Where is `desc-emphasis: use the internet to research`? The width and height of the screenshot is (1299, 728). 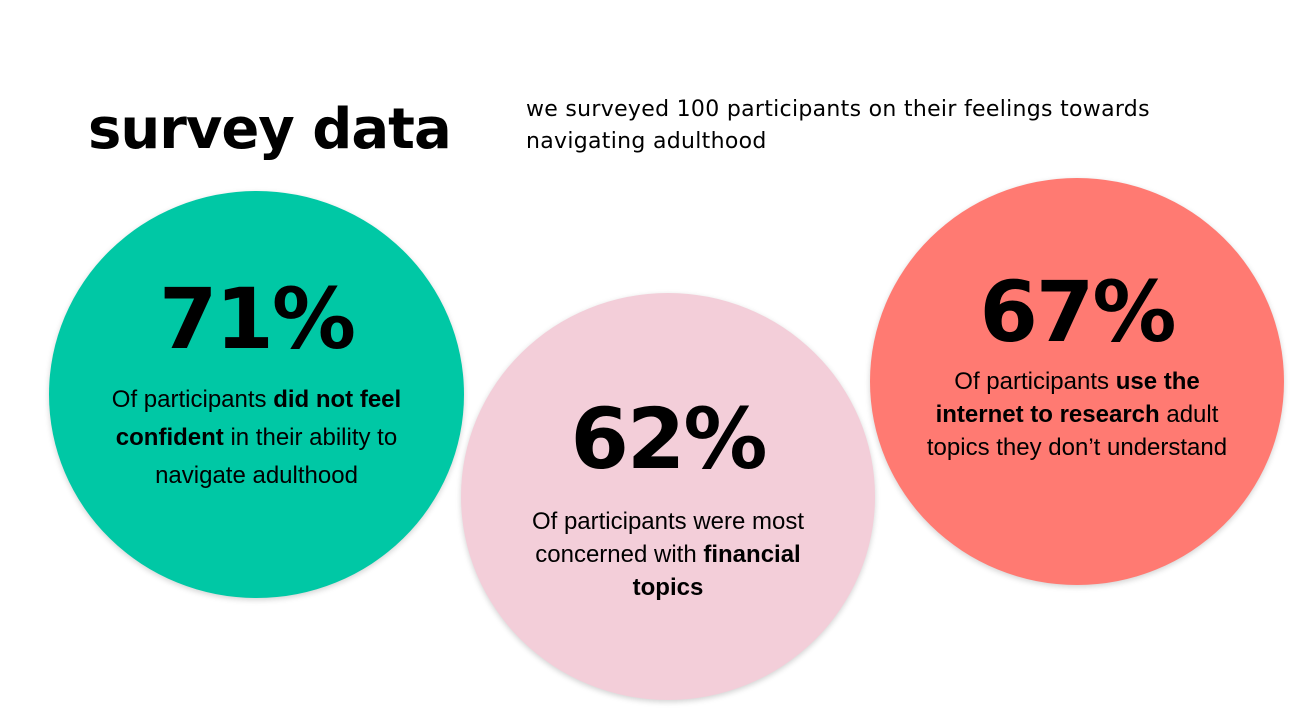 desc-emphasis: use the internet to research is located at coordinates (1067, 398).